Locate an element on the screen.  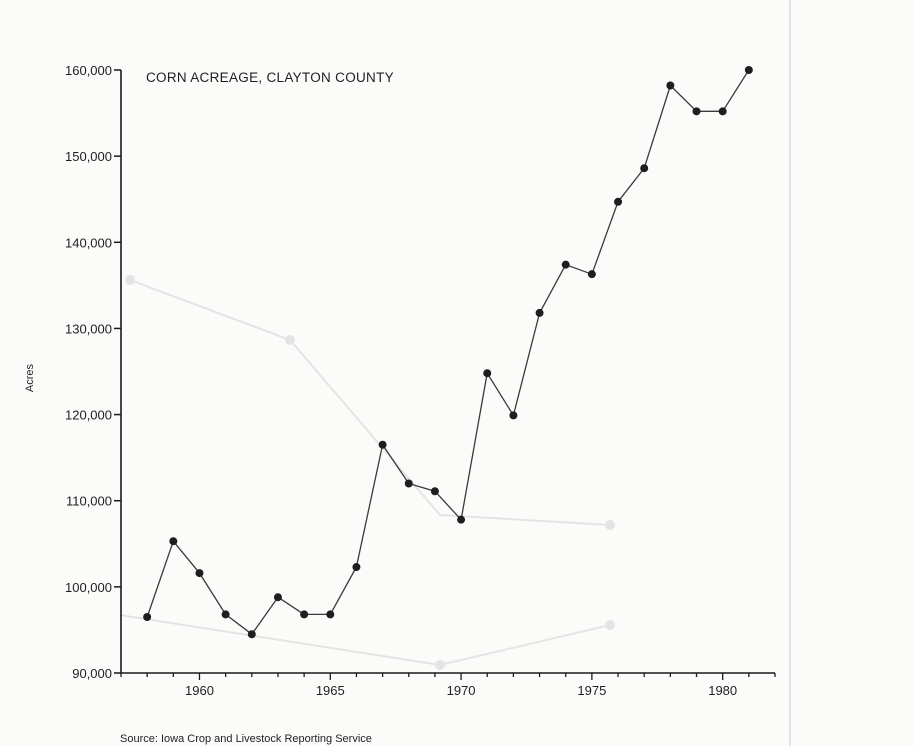
chart-title: CORN ACREAGE, CLAYTON COUNTY is located at coordinates (270, 77).